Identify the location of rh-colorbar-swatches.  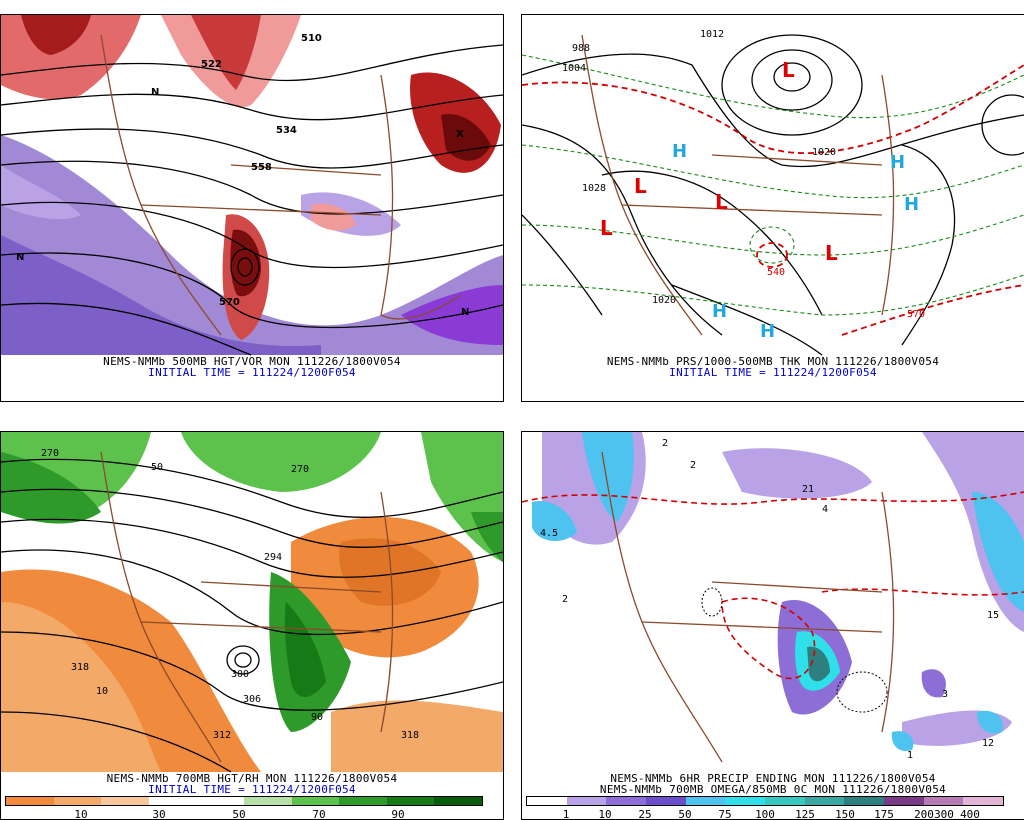
(244, 801).